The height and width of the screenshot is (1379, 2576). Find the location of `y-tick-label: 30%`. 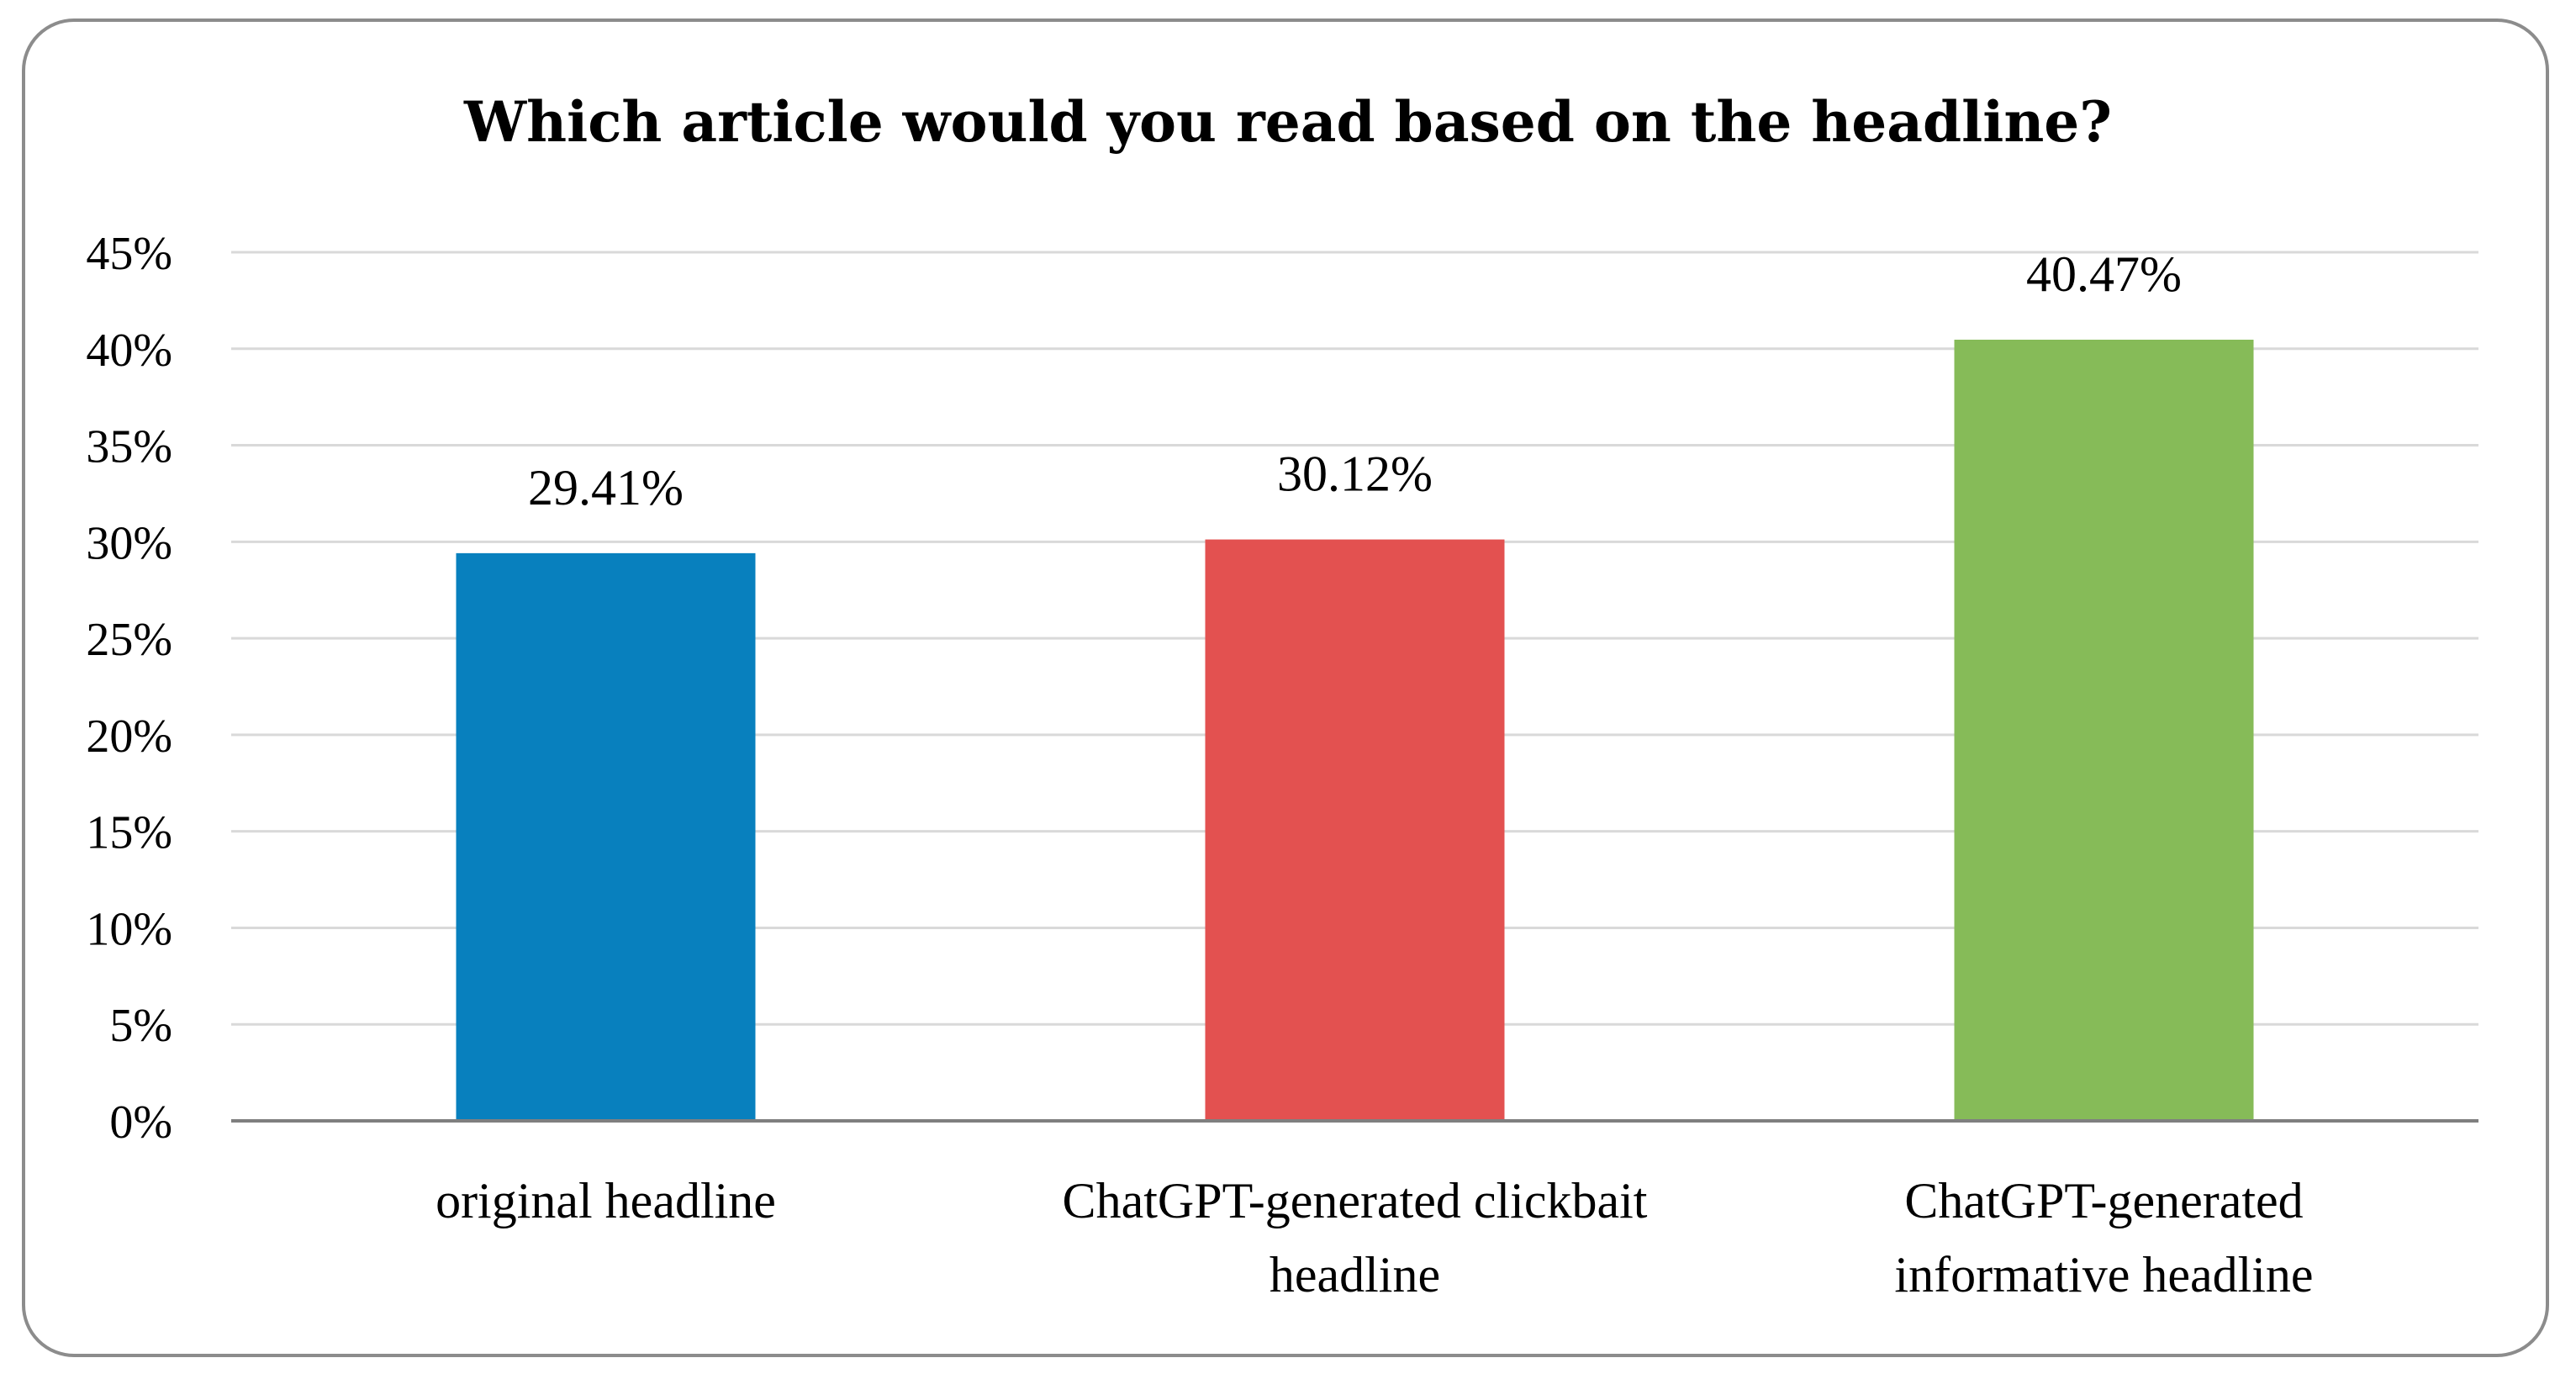

y-tick-label: 30% is located at coordinates (129, 543).